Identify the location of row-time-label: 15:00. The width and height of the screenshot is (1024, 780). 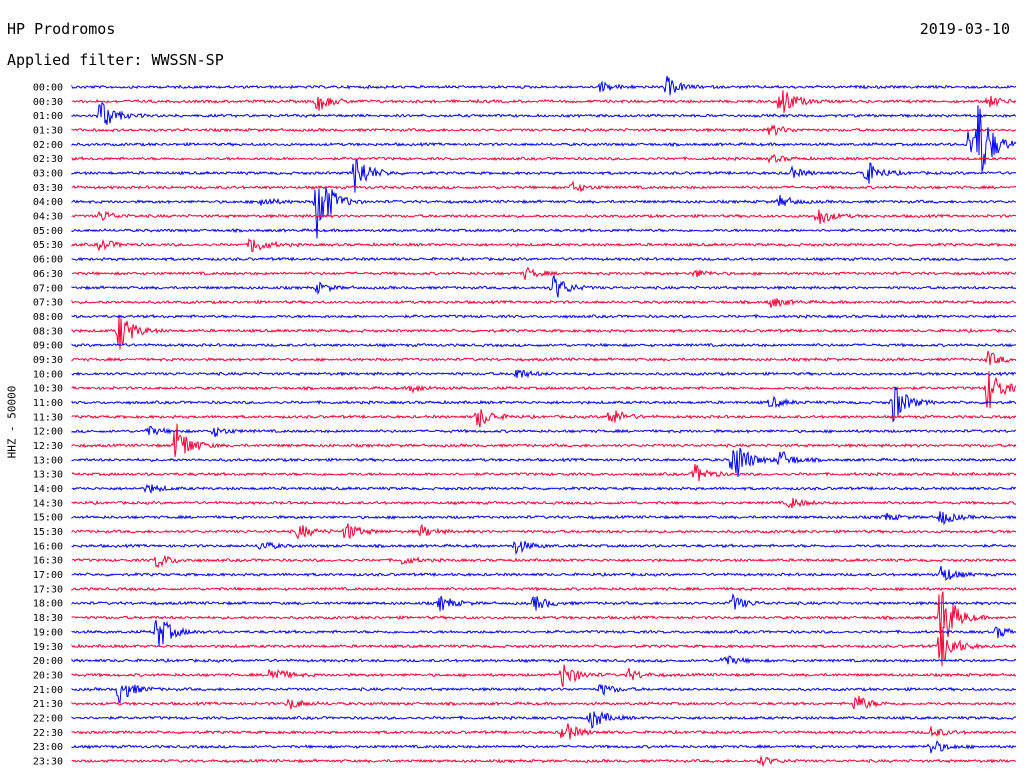
(48, 518).